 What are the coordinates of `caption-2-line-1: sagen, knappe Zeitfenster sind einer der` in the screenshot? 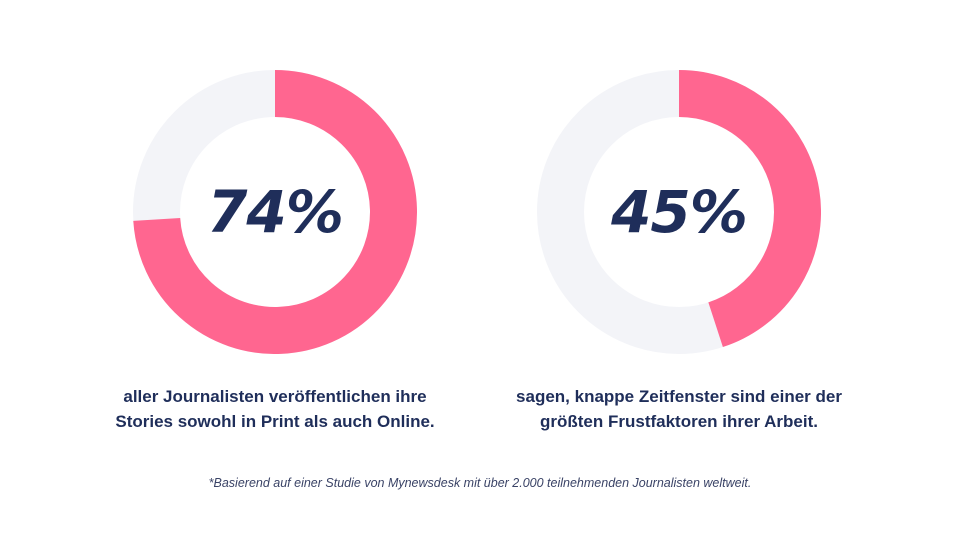 It's located at (679, 396).